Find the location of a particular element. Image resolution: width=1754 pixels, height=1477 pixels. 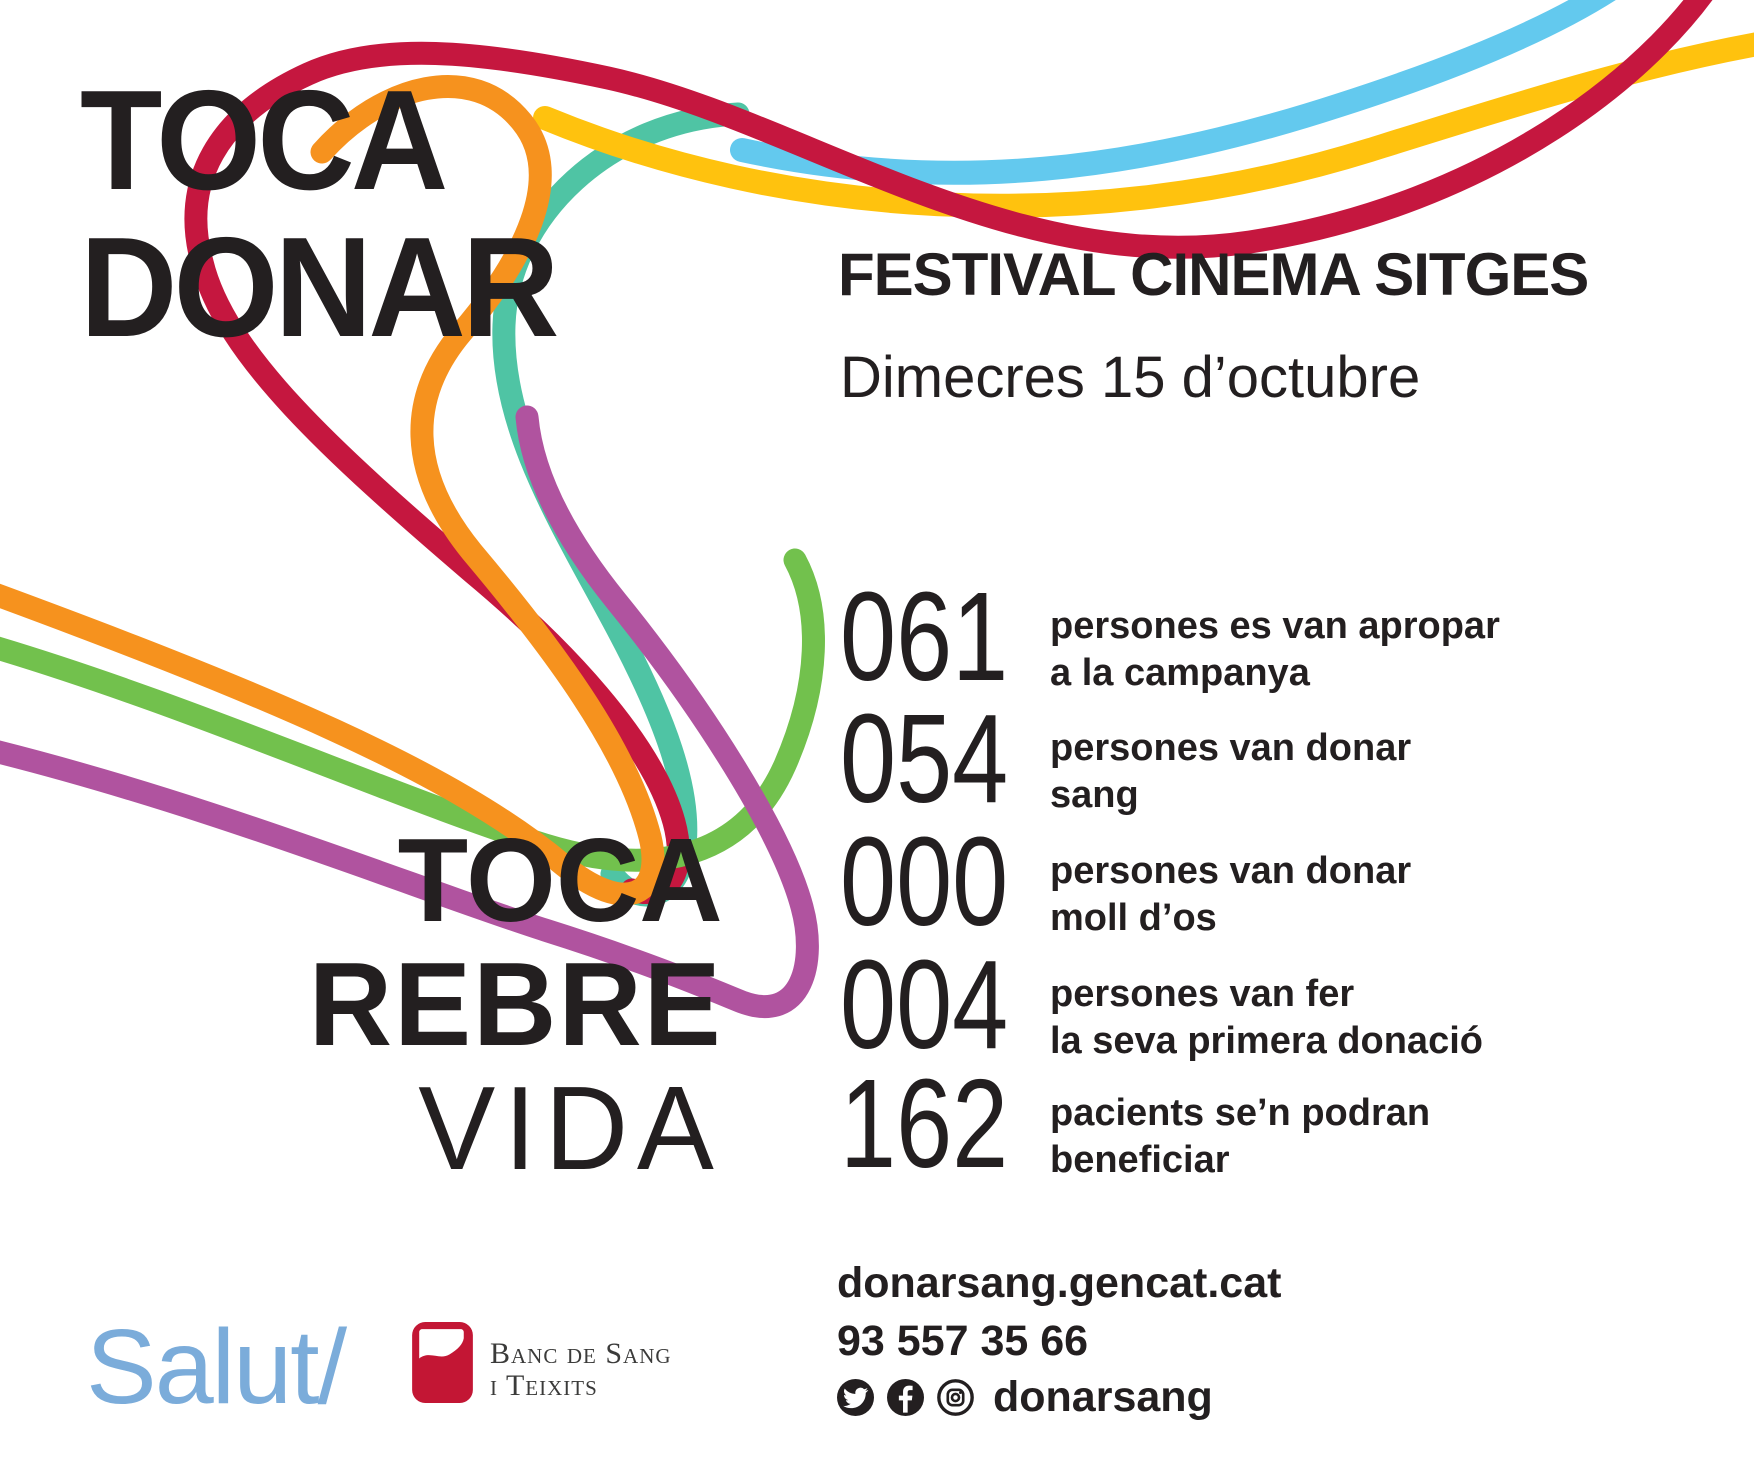

headline-line-toca: TOCA is located at coordinates (264, 140).